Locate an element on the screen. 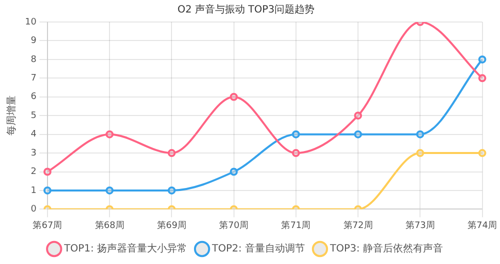 The height and width of the screenshot is (264, 500). legend-label: TOP3: 静音后依然有声音 is located at coordinates (385, 248).